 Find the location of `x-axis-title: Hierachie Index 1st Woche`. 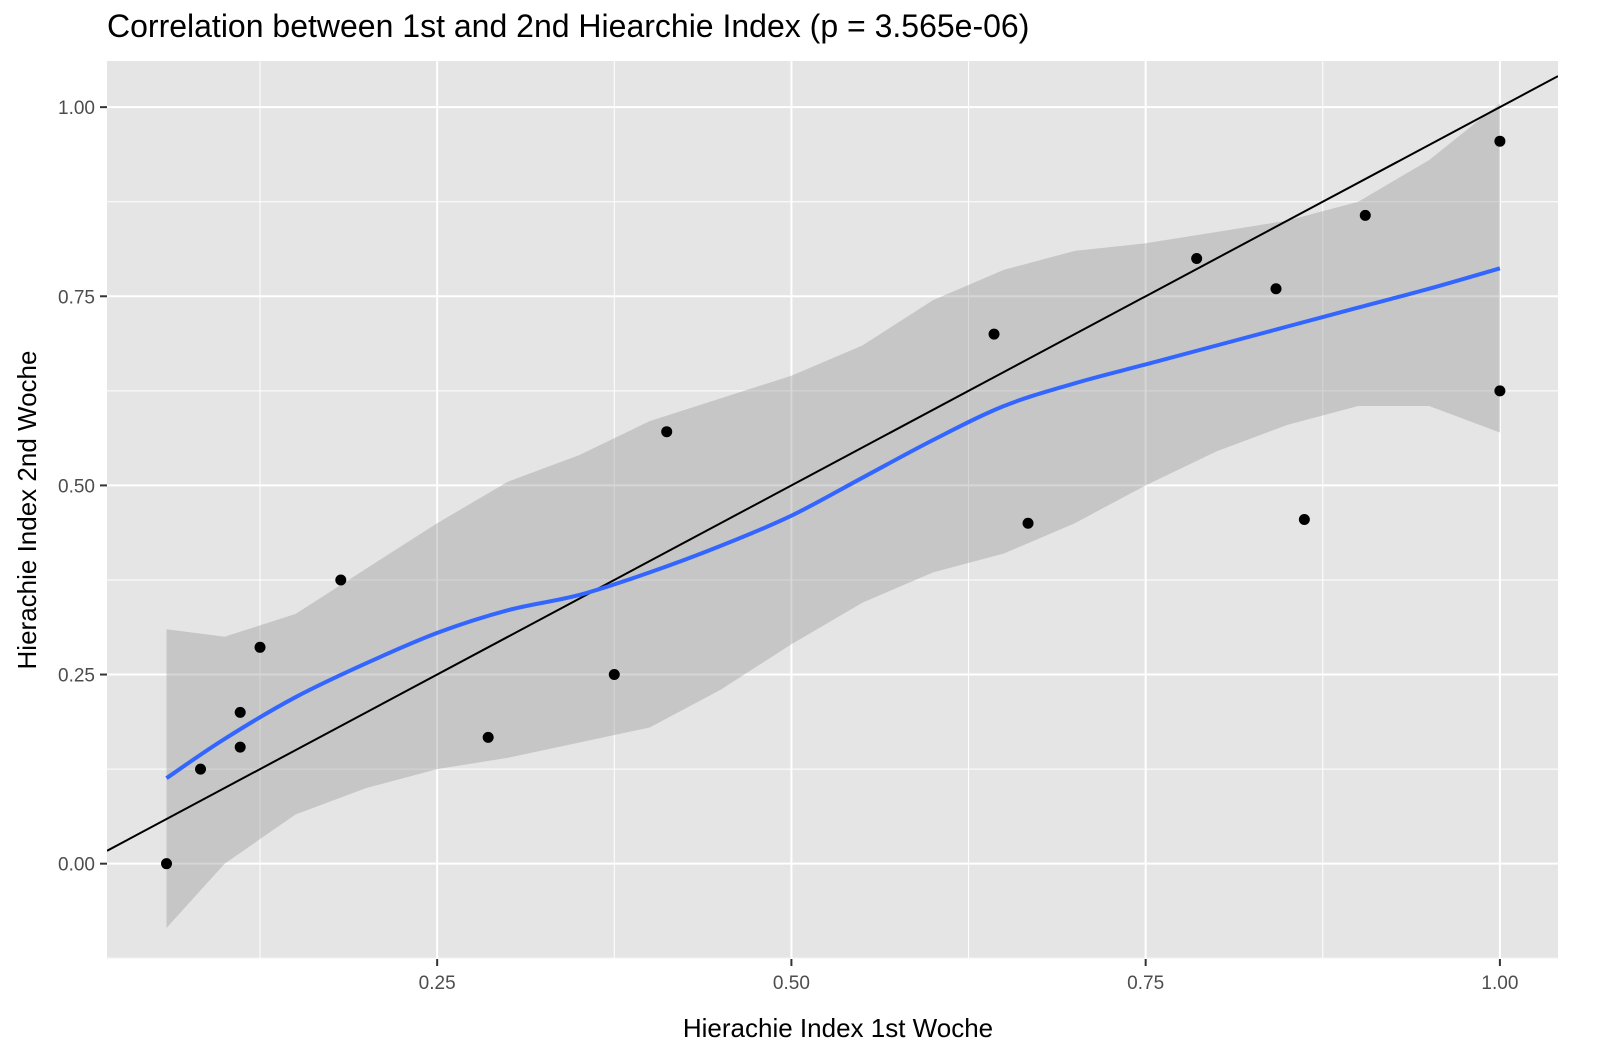

x-axis-title: Hierachie Index 1st Woche is located at coordinates (838, 1028).